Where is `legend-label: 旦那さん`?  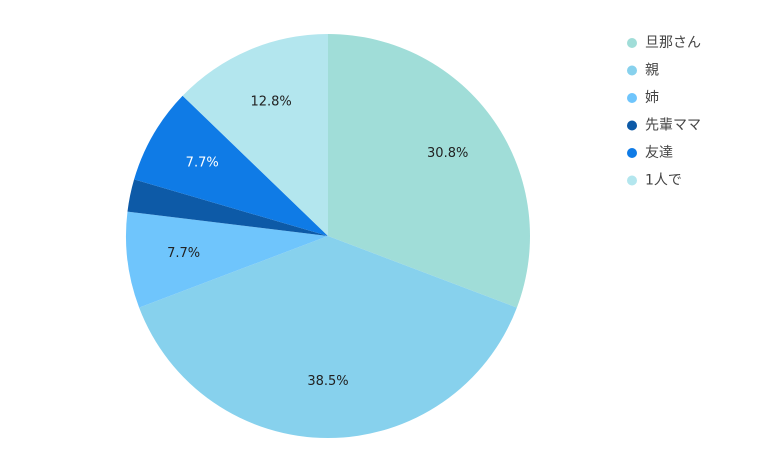
legend-label: 旦那さん is located at coordinates (673, 43).